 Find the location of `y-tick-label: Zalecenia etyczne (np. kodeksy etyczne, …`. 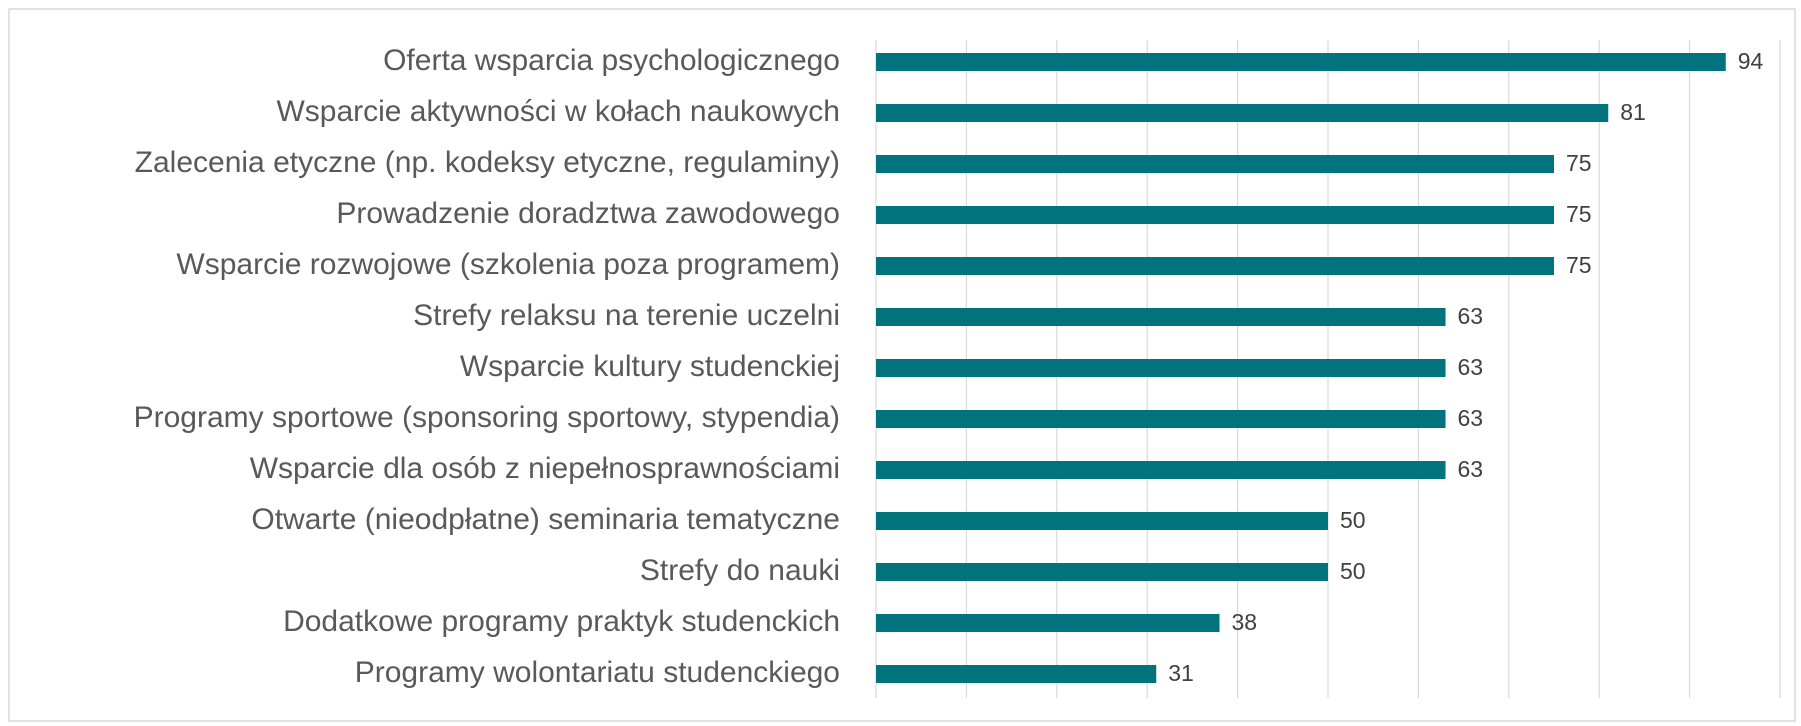

y-tick-label: Zalecenia etyczne (np. kodeksy etyczne, … is located at coordinates (487, 162).